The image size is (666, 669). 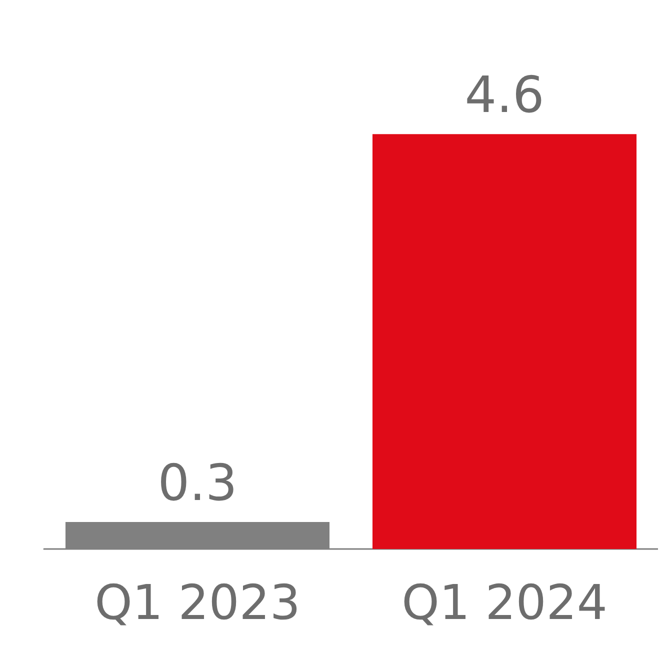 What do you see at coordinates (197, 603) in the screenshot?
I see `x-tick-label: Q1 2023` at bounding box center [197, 603].